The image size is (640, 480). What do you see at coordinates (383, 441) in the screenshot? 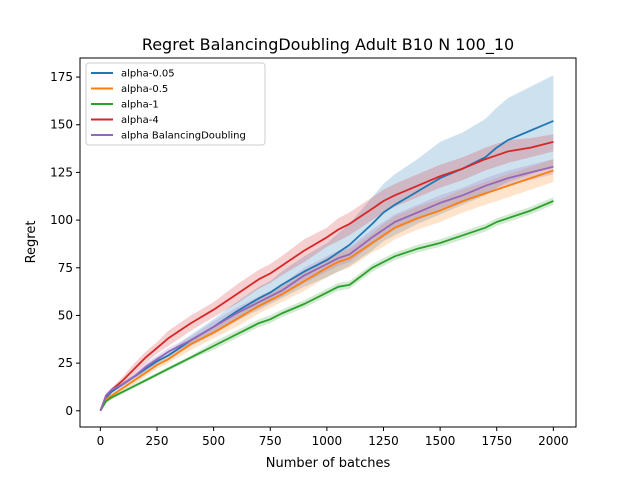
I see `x-tick-label: 1250` at bounding box center [383, 441].